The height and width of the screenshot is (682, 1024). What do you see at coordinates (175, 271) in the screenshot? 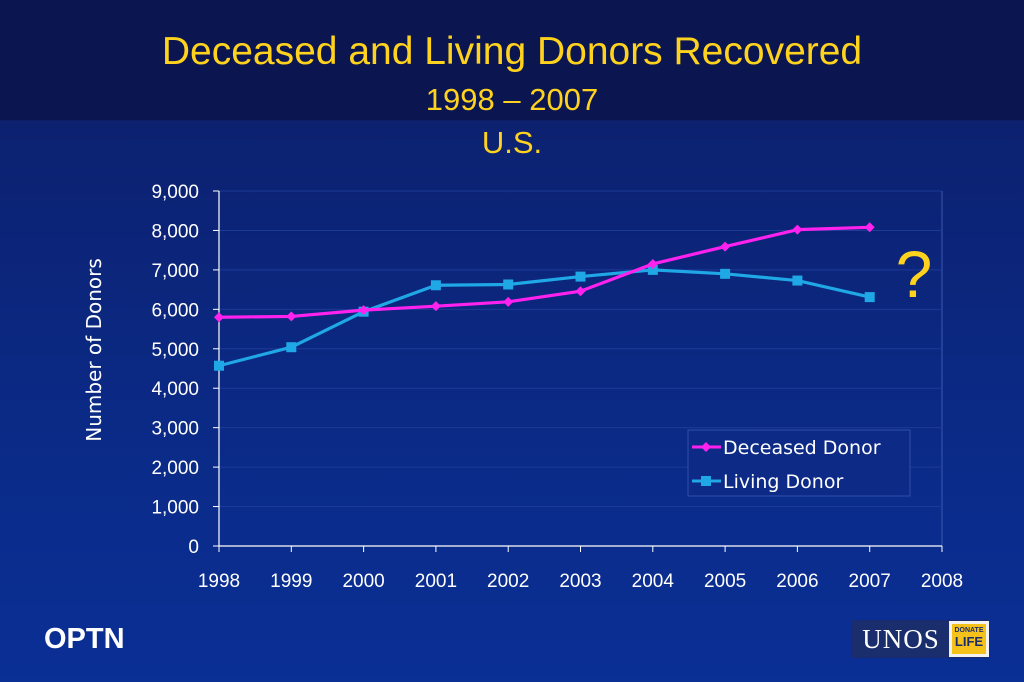
I see `y-tick-label: 7,000` at bounding box center [175, 271].